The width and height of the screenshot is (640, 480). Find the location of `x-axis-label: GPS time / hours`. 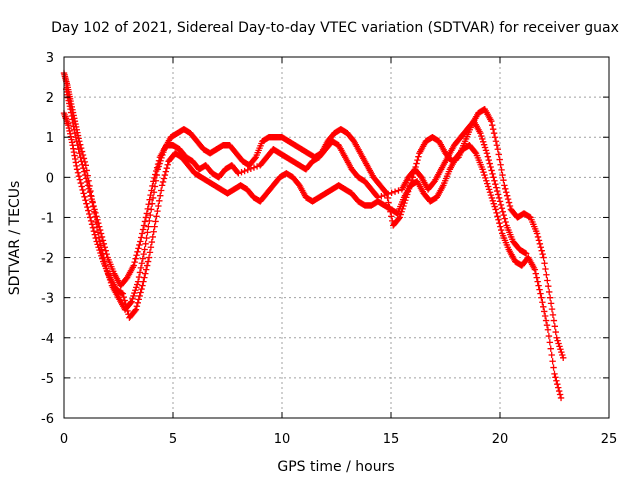

x-axis-label: GPS time / hours is located at coordinates (335, 467).